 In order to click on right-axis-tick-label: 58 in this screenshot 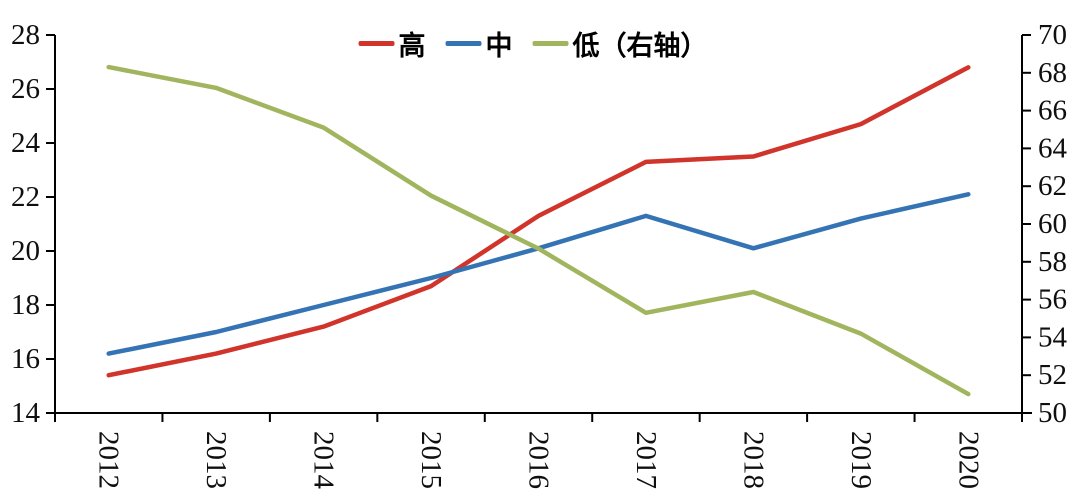, I will do `click(1052, 262)`.